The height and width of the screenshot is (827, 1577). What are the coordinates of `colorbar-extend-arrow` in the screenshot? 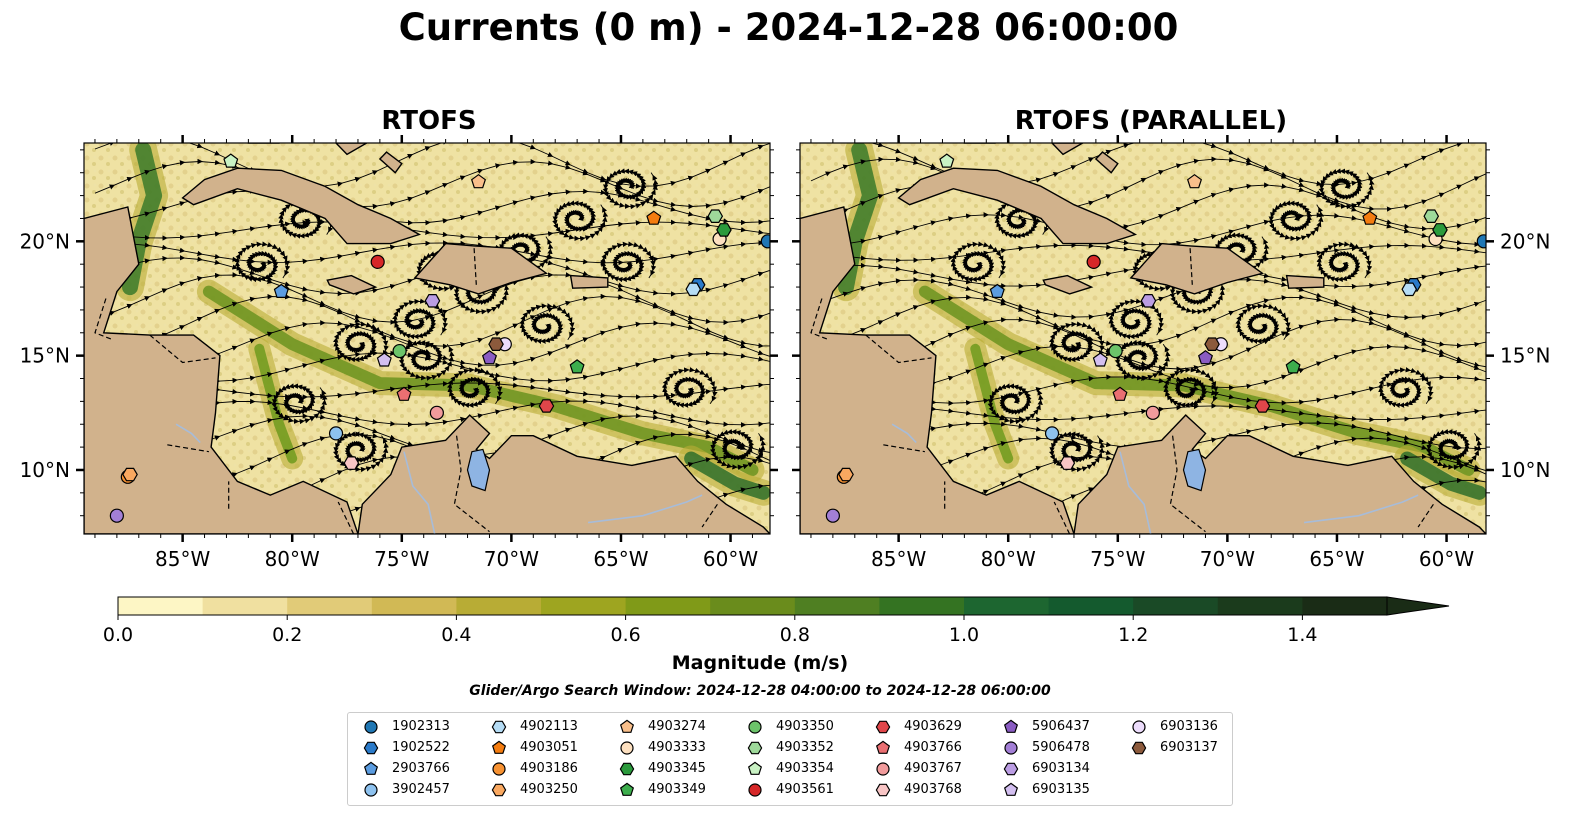 It's located at (1418, 606).